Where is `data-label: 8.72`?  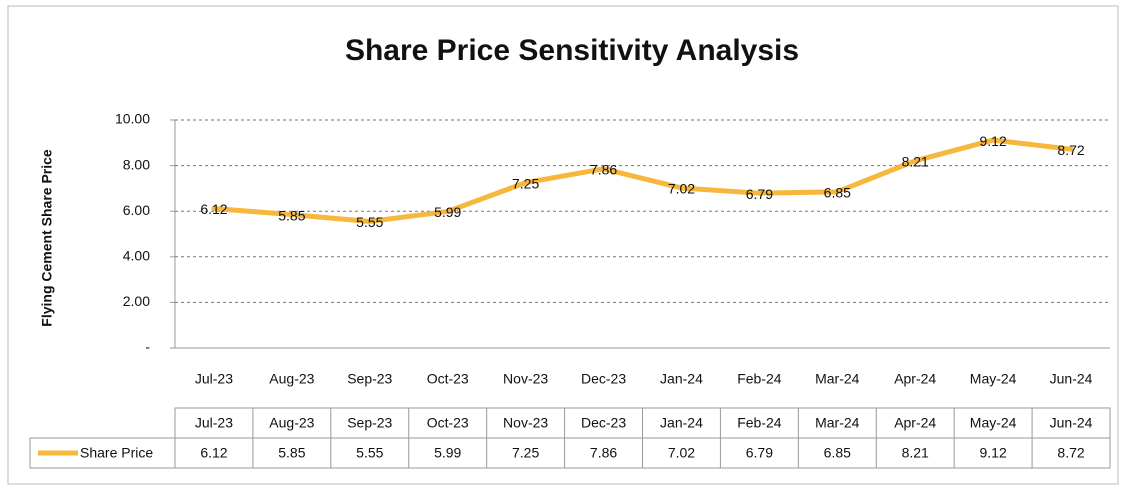 data-label: 8.72 is located at coordinates (1070, 150).